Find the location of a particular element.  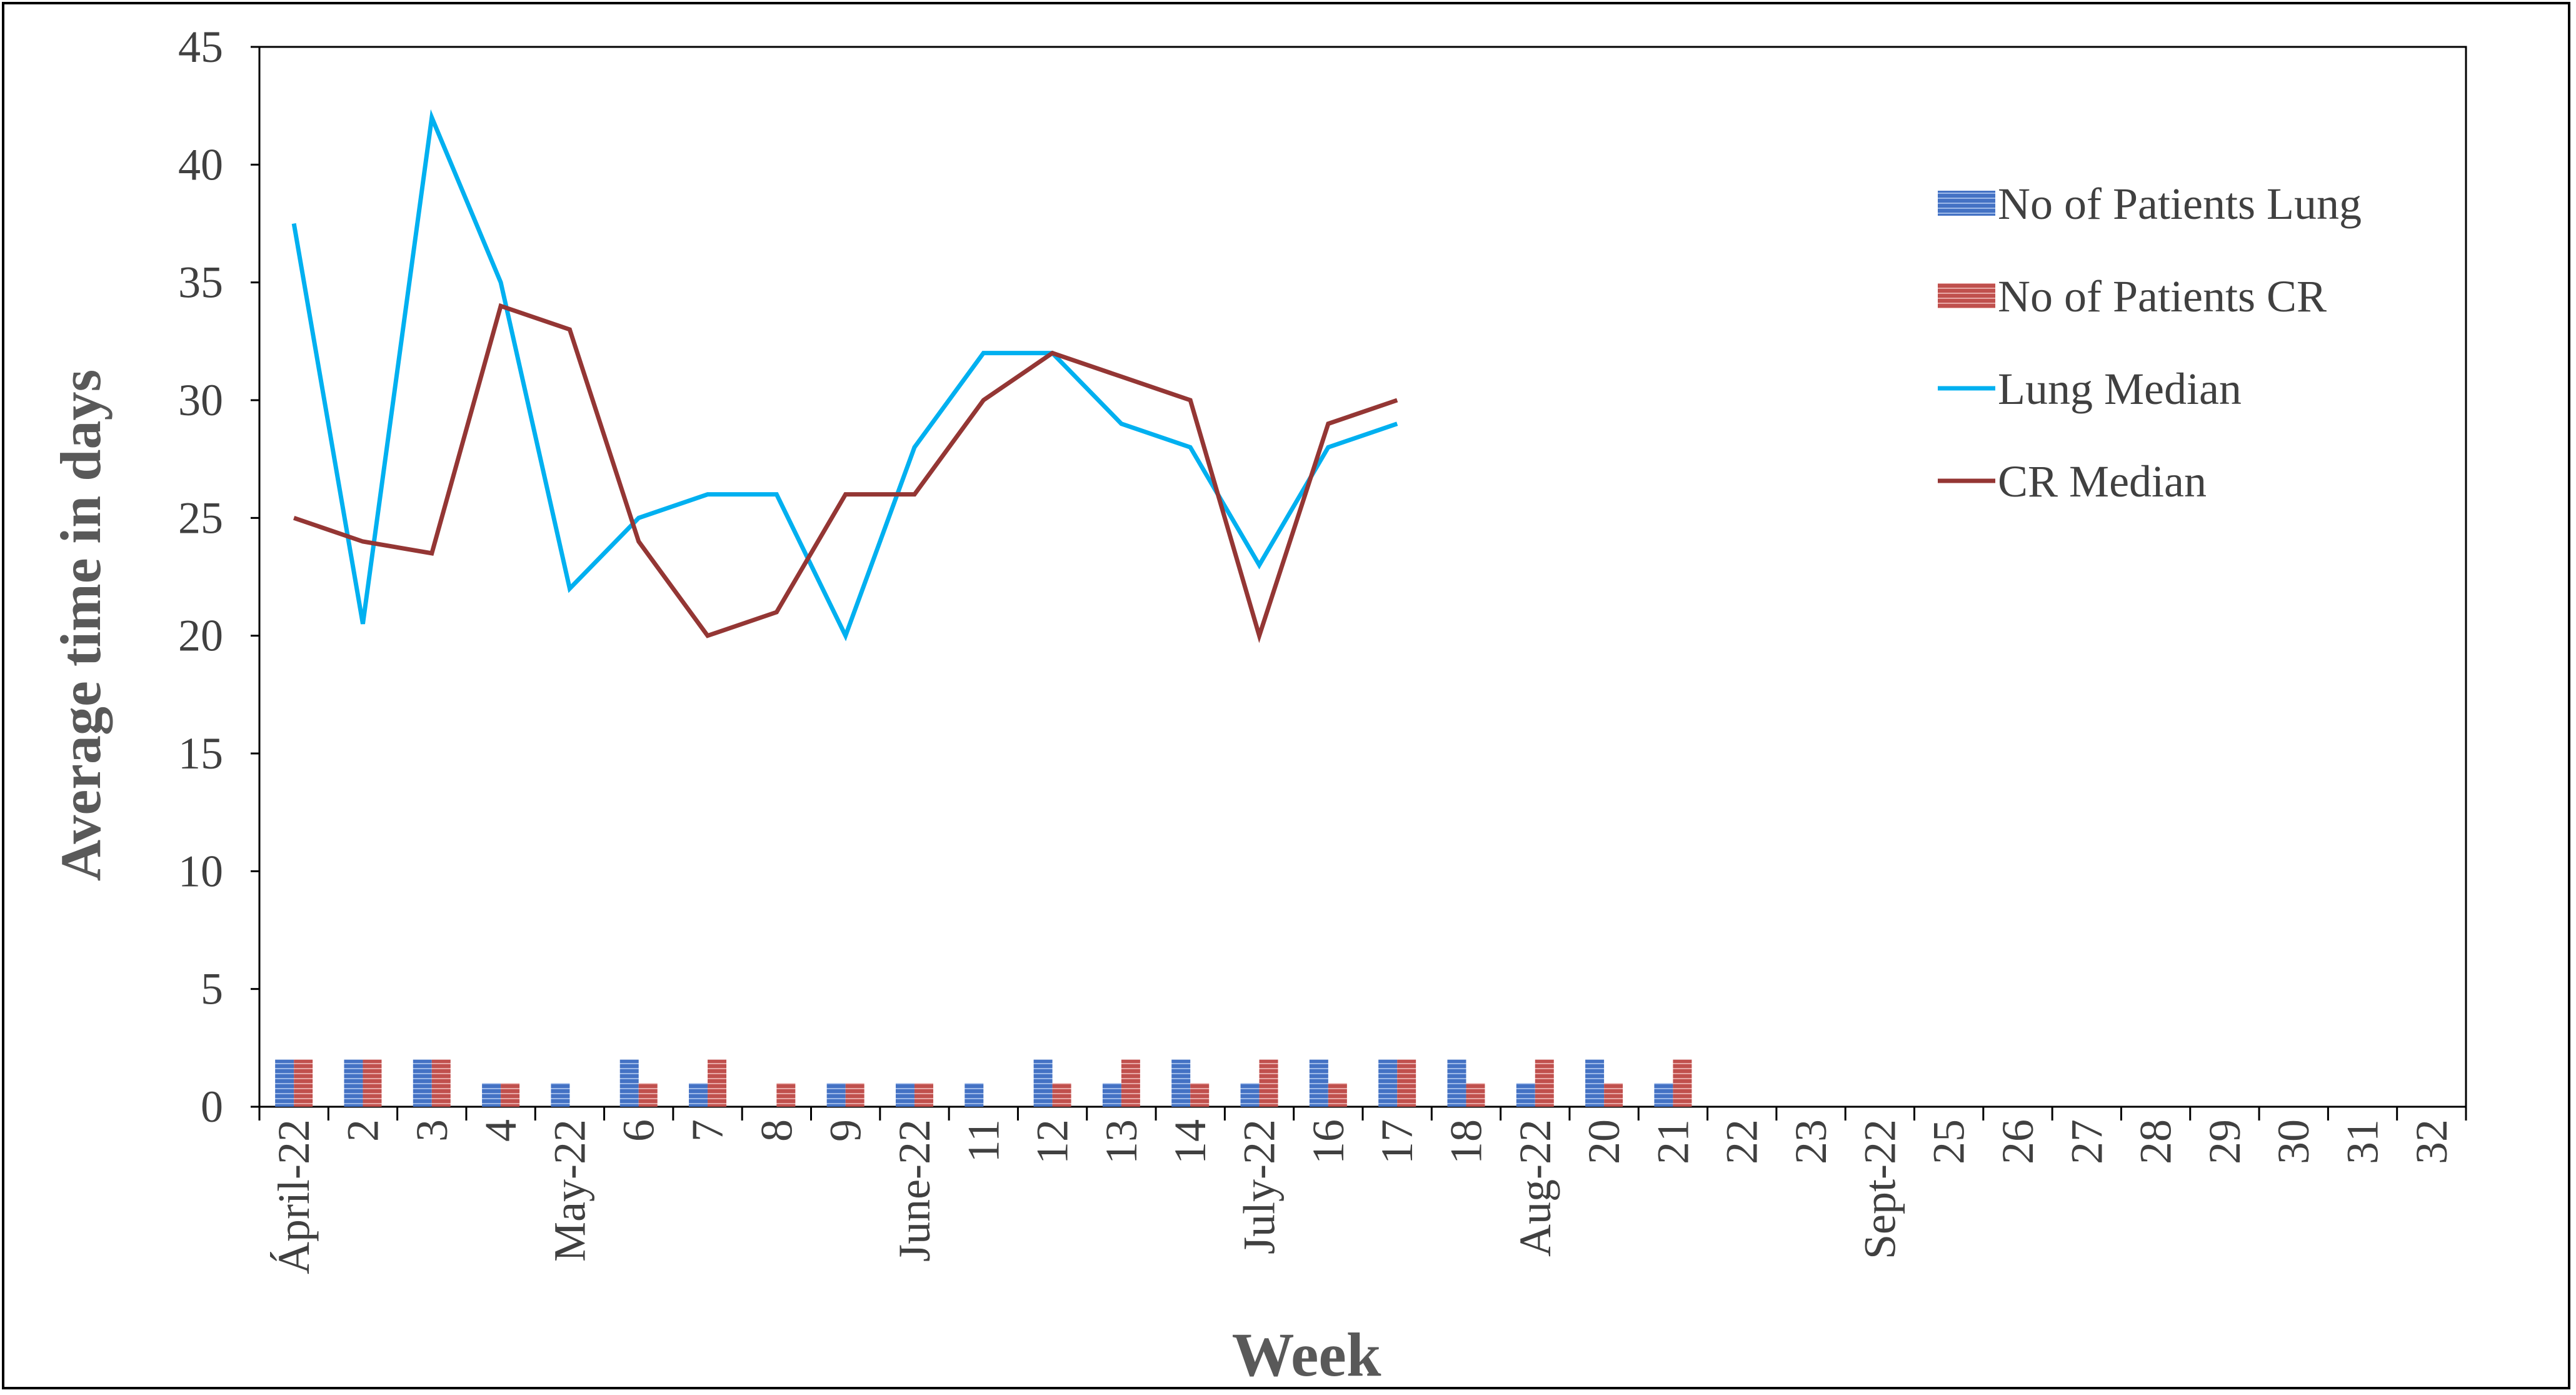

x-tick-label: 25 is located at coordinates (1949, 1141).